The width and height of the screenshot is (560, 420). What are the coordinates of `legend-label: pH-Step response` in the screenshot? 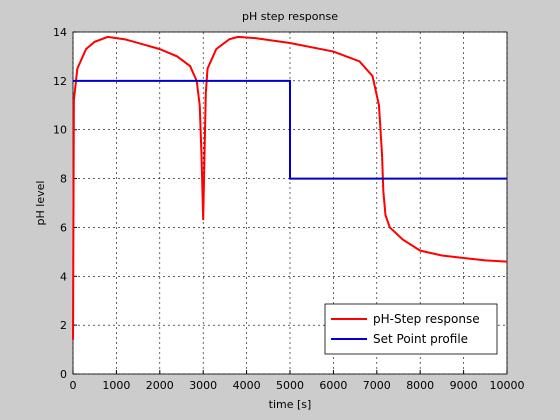 It's located at (426, 319).